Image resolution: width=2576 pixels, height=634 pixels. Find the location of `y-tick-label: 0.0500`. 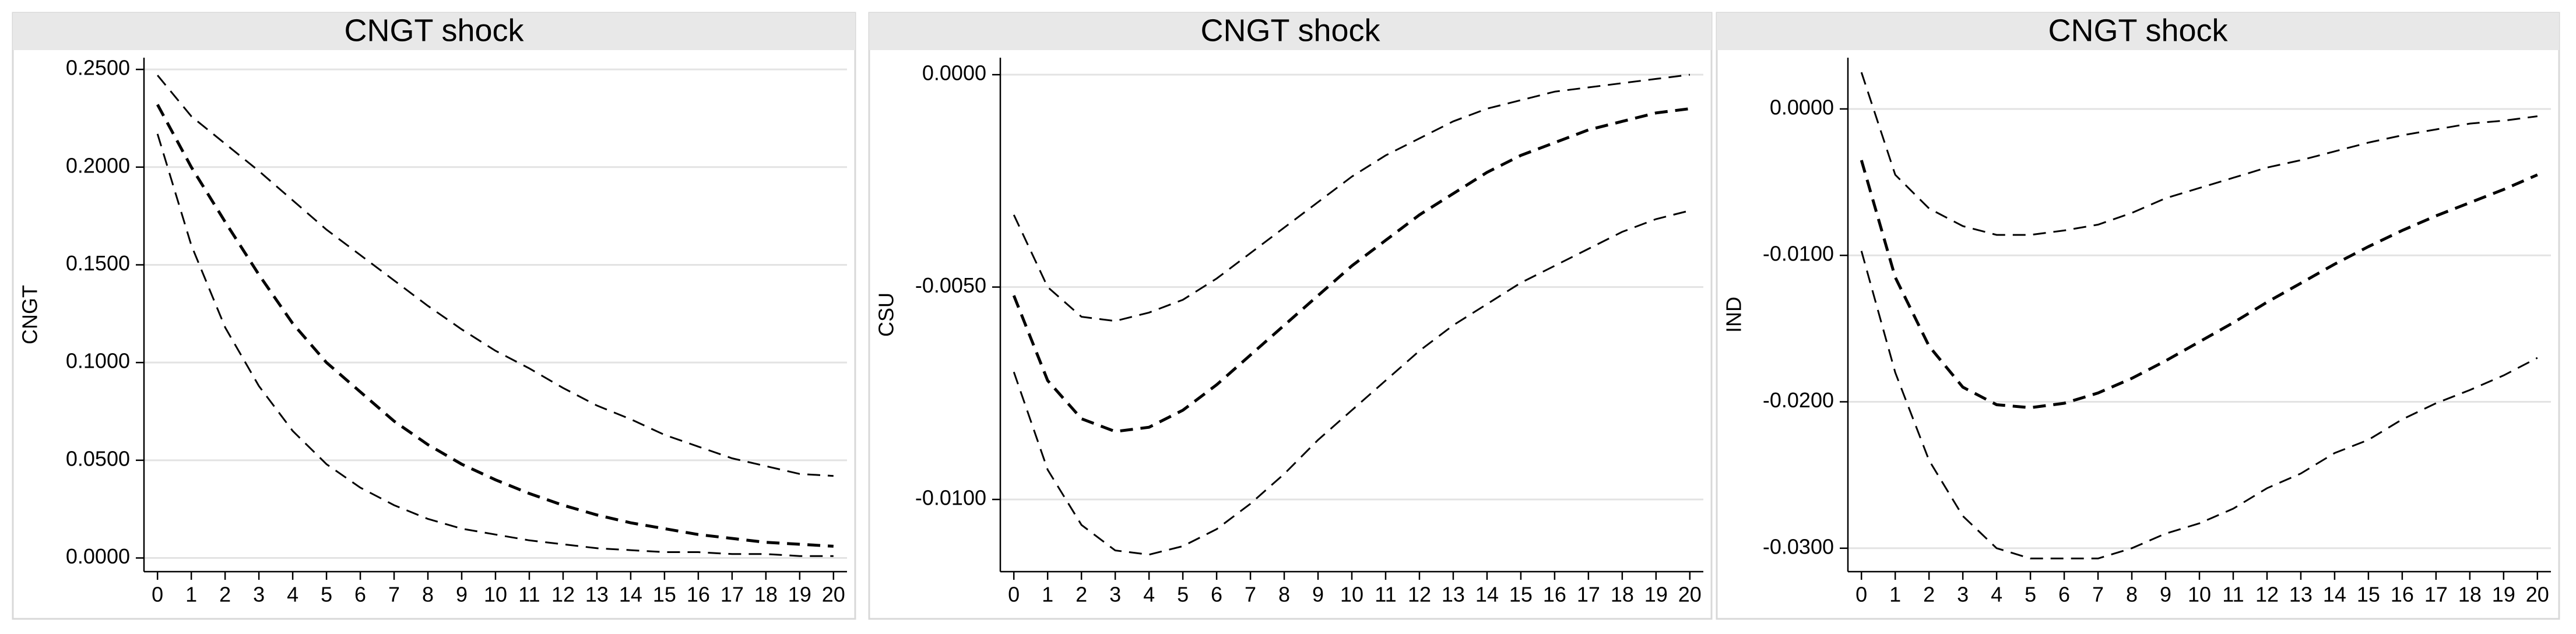

y-tick-label: 0.0500 is located at coordinates (98, 458).